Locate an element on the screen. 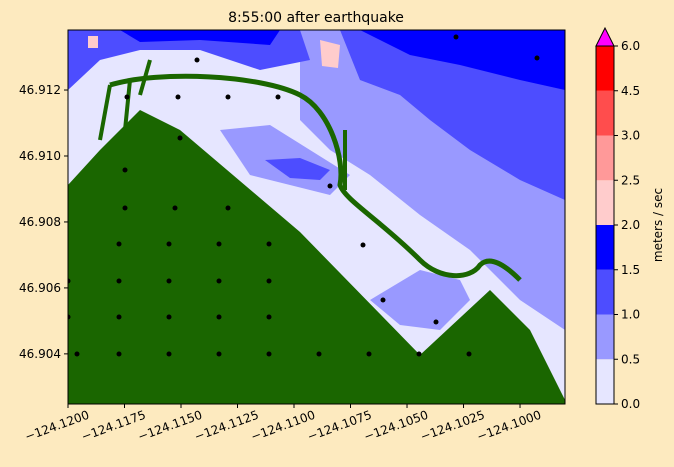 The width and height of the screenshot is (674, 467). colorbar-tick-label: 1.5 is located at coordinates (630, 270).